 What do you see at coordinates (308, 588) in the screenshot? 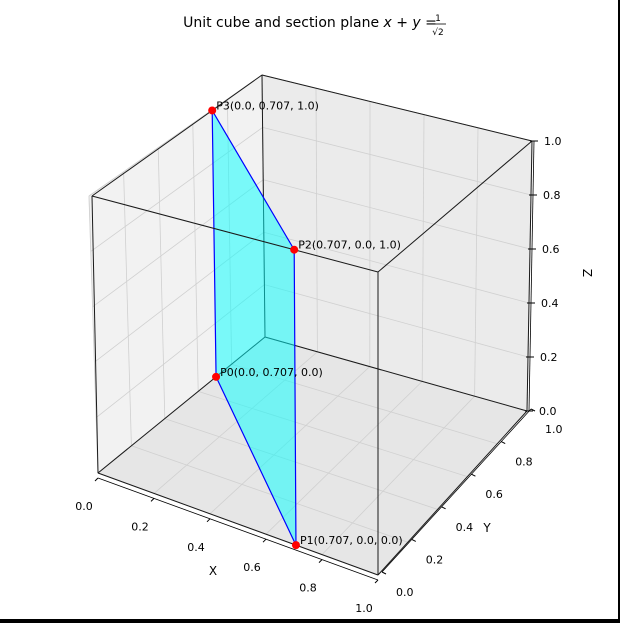
I see `x-tick-label-4: 0.8` at bounding box center [308, 588].